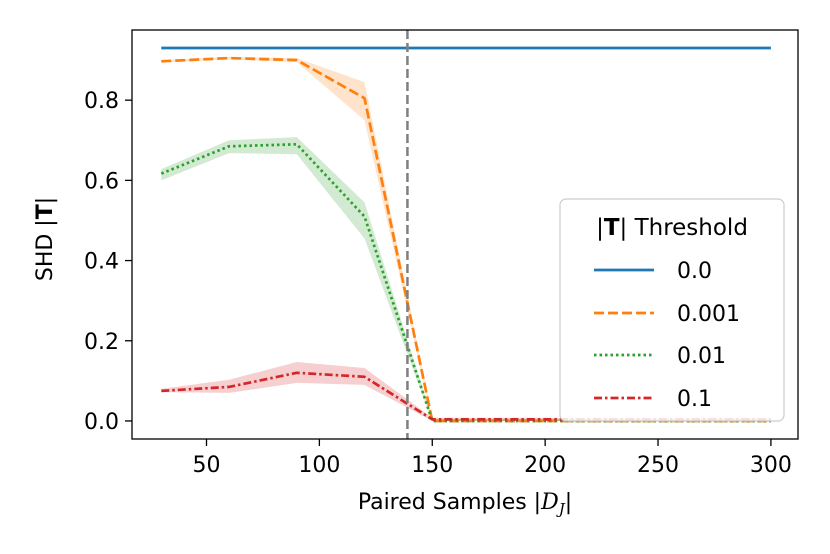 The height and width of the screenshot is (554, 830). What do you see at coordinates (465, 504) in the screenshot?
I see `x-axis-label: Paired Samples |DJ|` at bounding box center [465, 504].